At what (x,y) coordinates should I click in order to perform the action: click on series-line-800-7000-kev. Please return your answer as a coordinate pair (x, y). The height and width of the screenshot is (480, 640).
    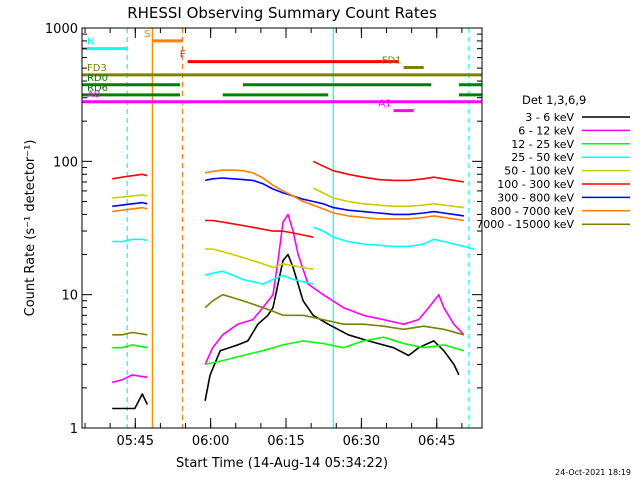
    Looking at the image, I should click on (288, 195).